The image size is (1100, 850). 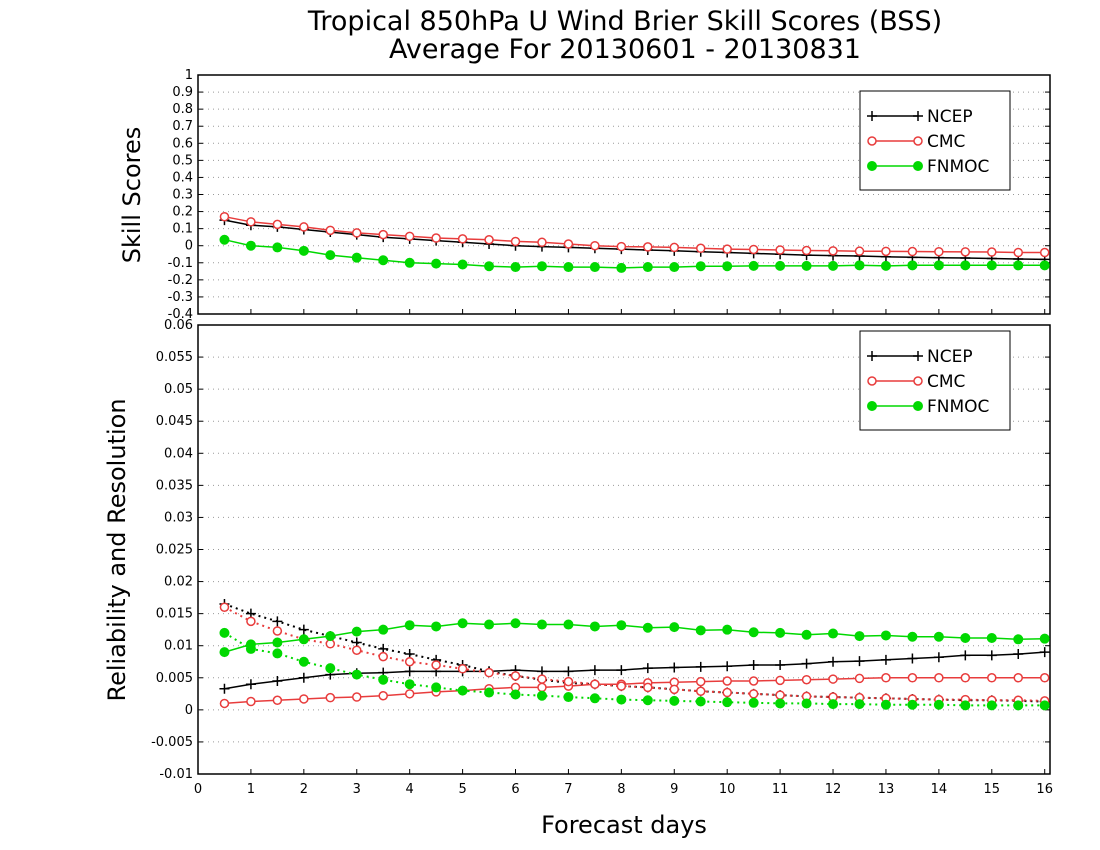 I want to click on series-fnmoc, so click(x=634, y=638).